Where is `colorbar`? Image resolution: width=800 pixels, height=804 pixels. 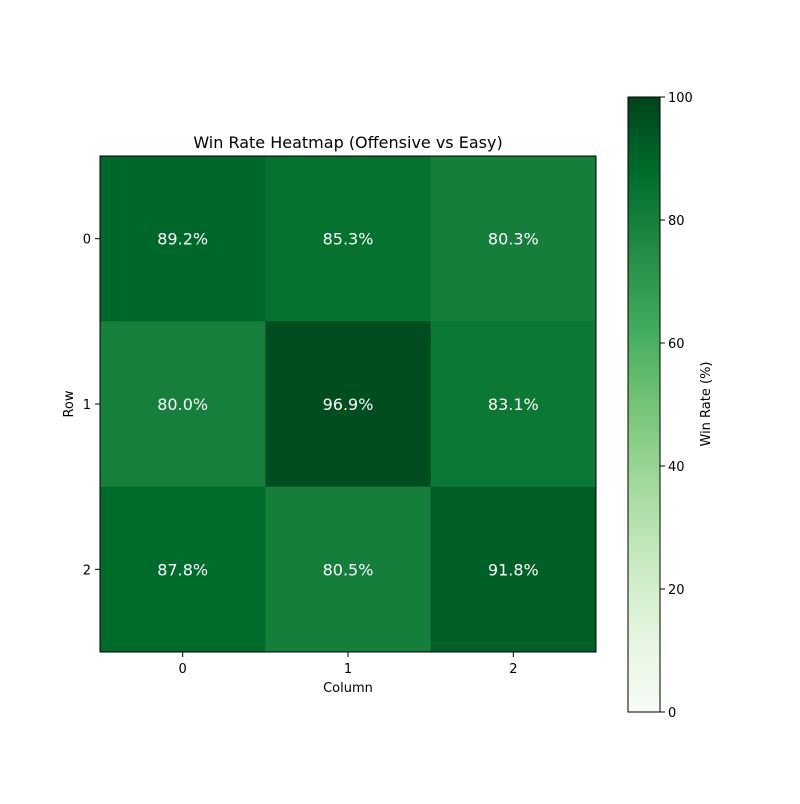 colorbar is located at coordinates (644, 404).